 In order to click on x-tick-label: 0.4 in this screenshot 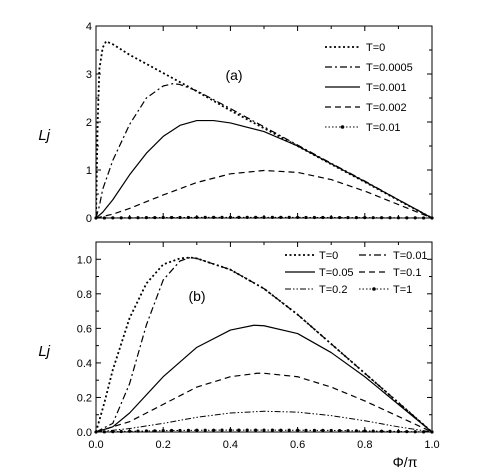, I will do `click(230, 445)`.